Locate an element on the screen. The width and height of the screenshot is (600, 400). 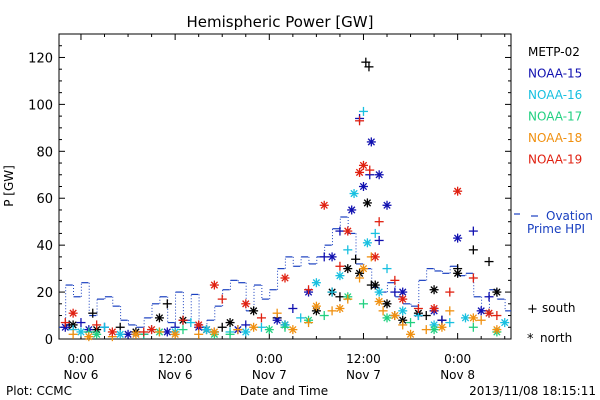
legend-entry-noaa-16: NOAA-16 is located at coordinates (555, 95).